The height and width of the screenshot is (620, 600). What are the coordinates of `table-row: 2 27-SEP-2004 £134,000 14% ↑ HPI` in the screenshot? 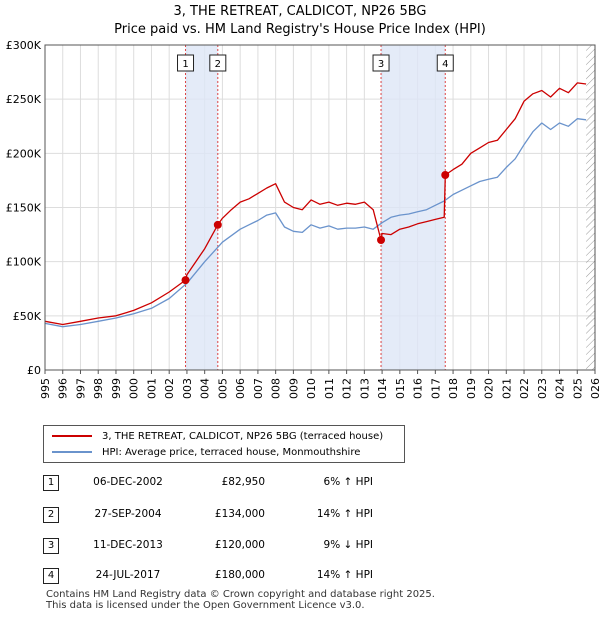 It's located at (243, 516).